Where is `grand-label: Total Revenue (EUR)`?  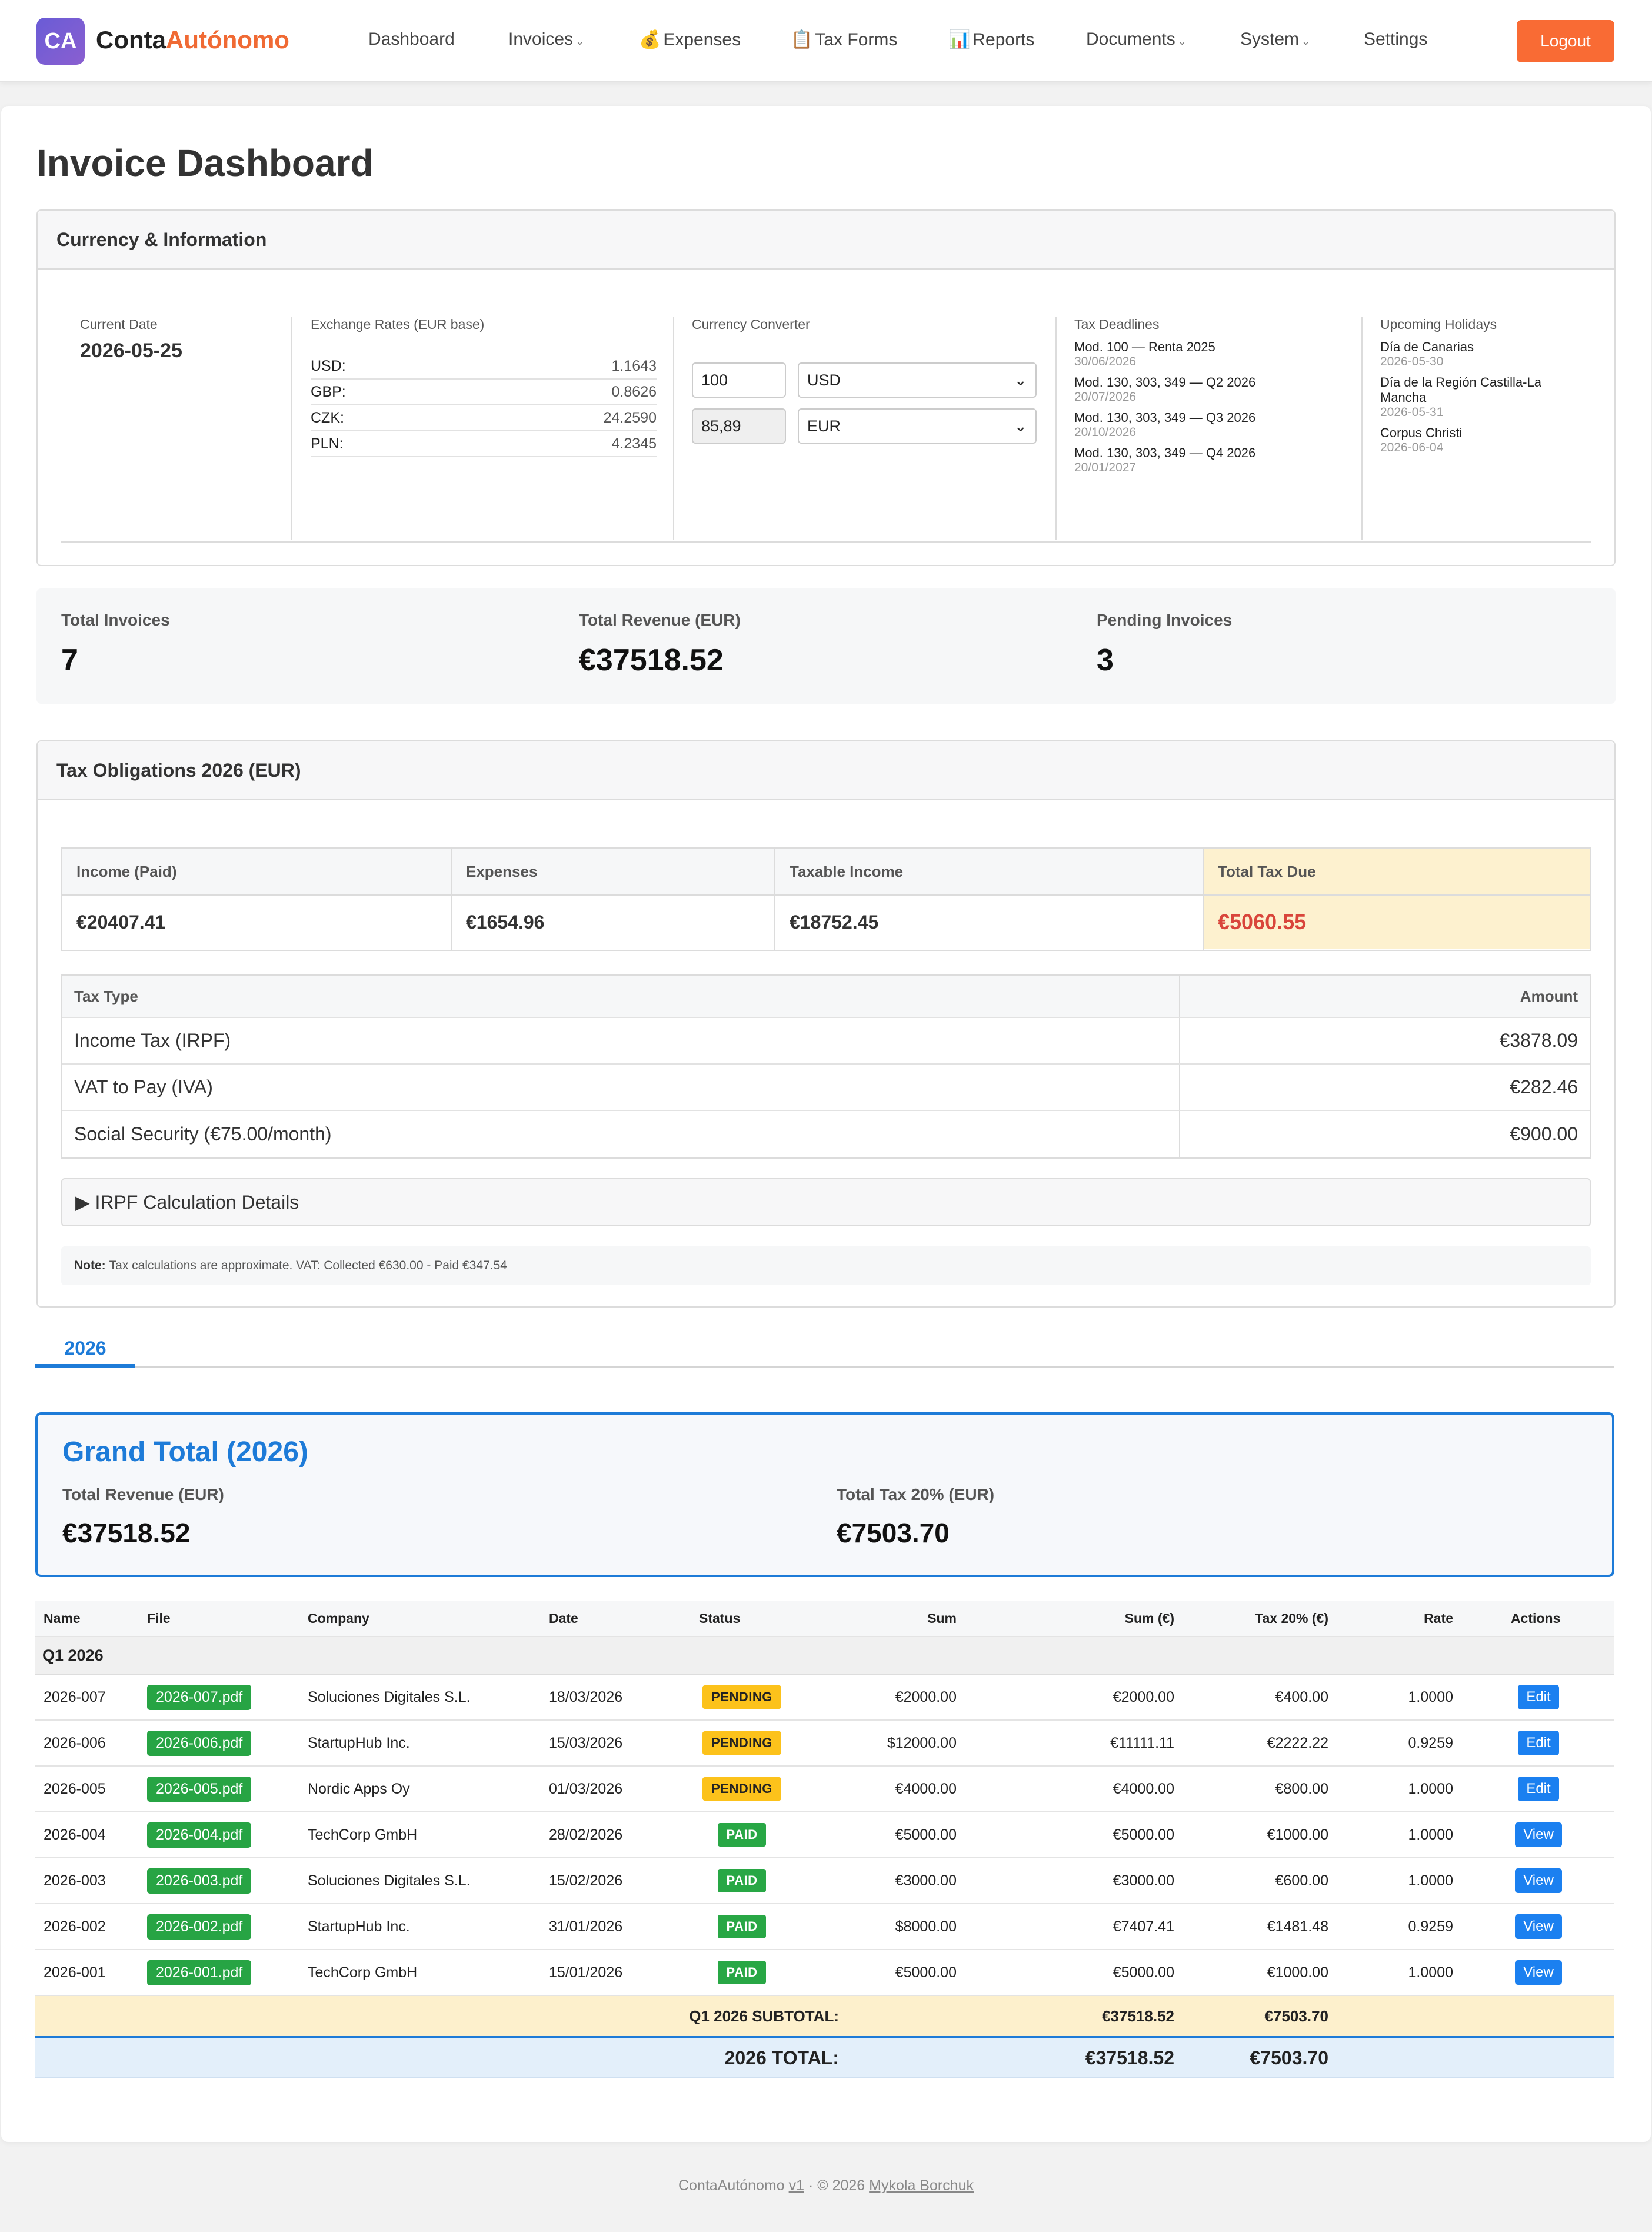
grand-label: Total Revenue (EUR) is located at coordinates (143, 1494).